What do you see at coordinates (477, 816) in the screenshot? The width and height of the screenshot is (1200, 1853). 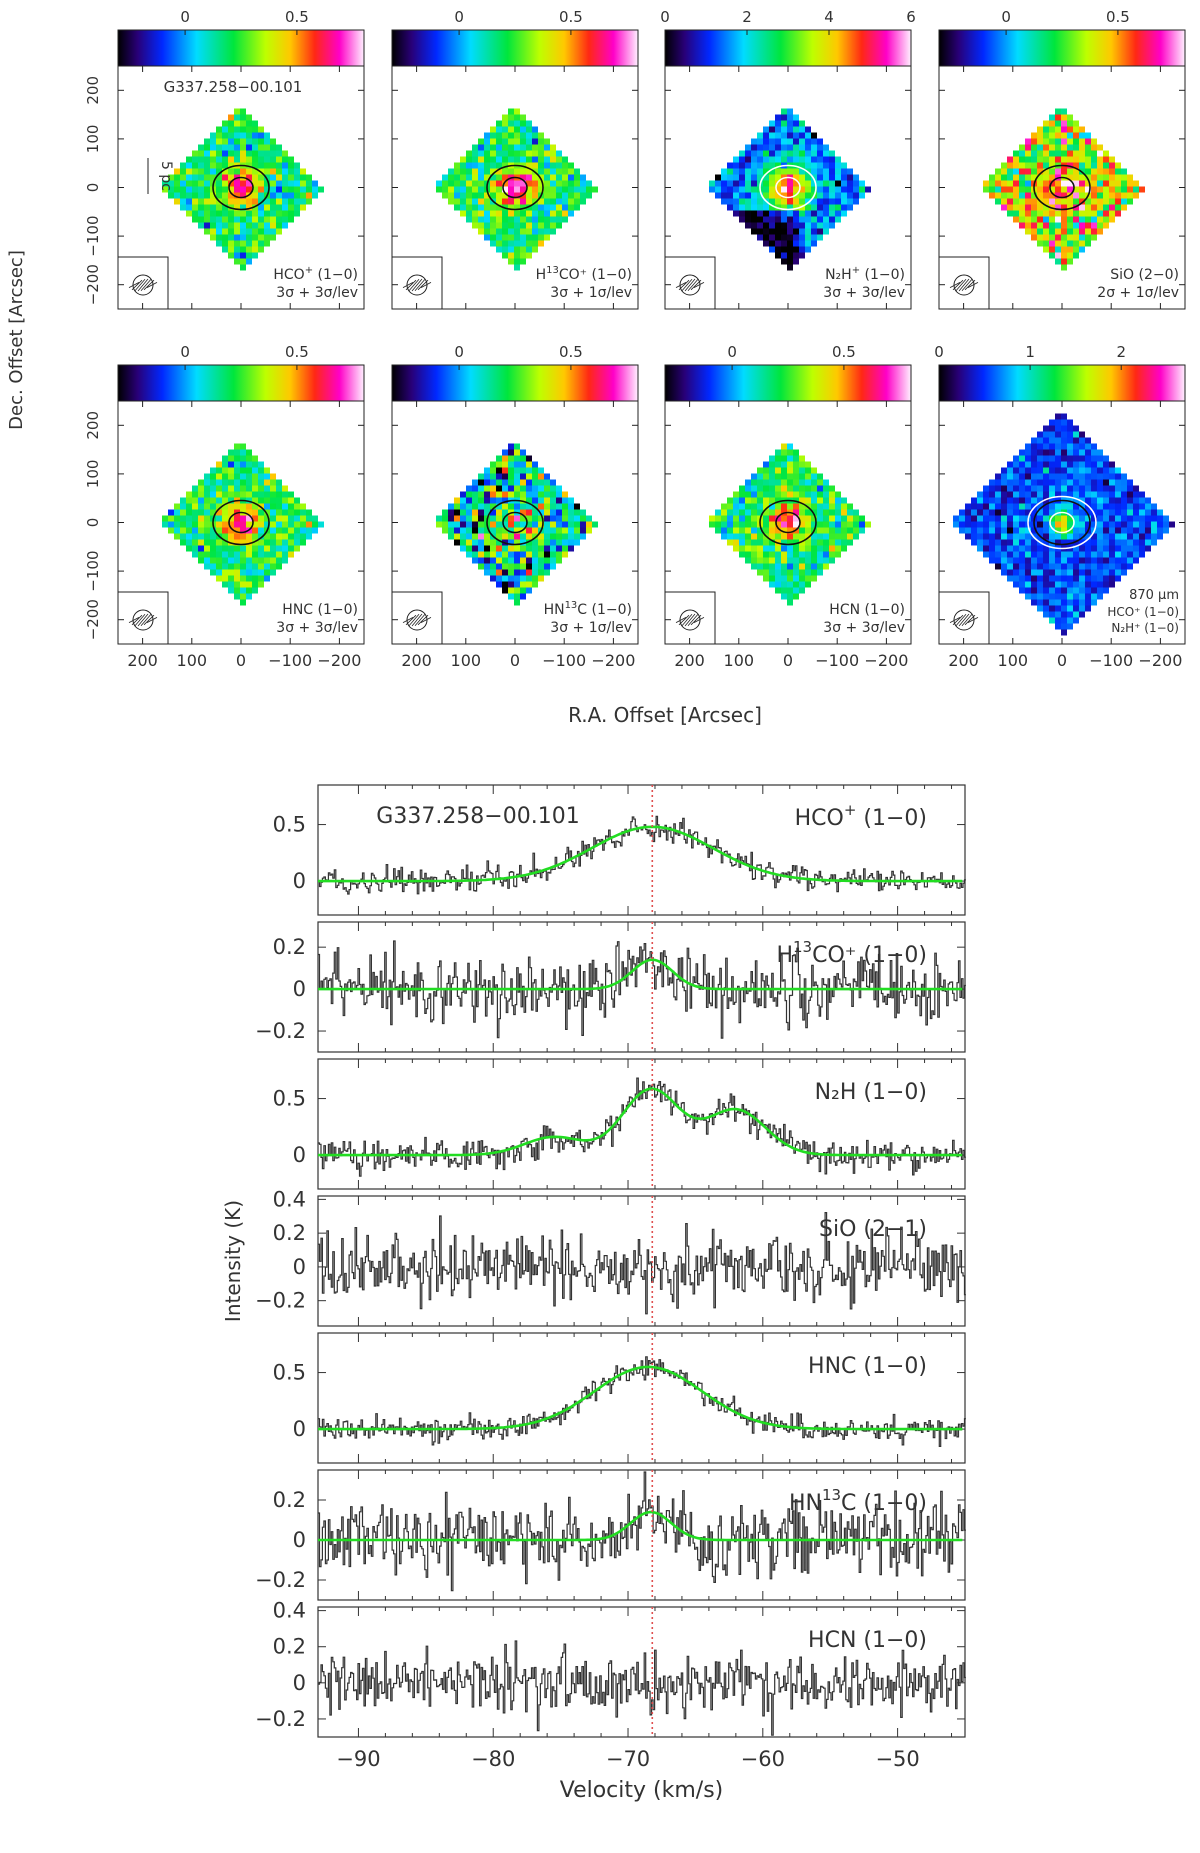 I see `spectrum-source-name: G337.258−00.101` at bounding box center [477, 816].